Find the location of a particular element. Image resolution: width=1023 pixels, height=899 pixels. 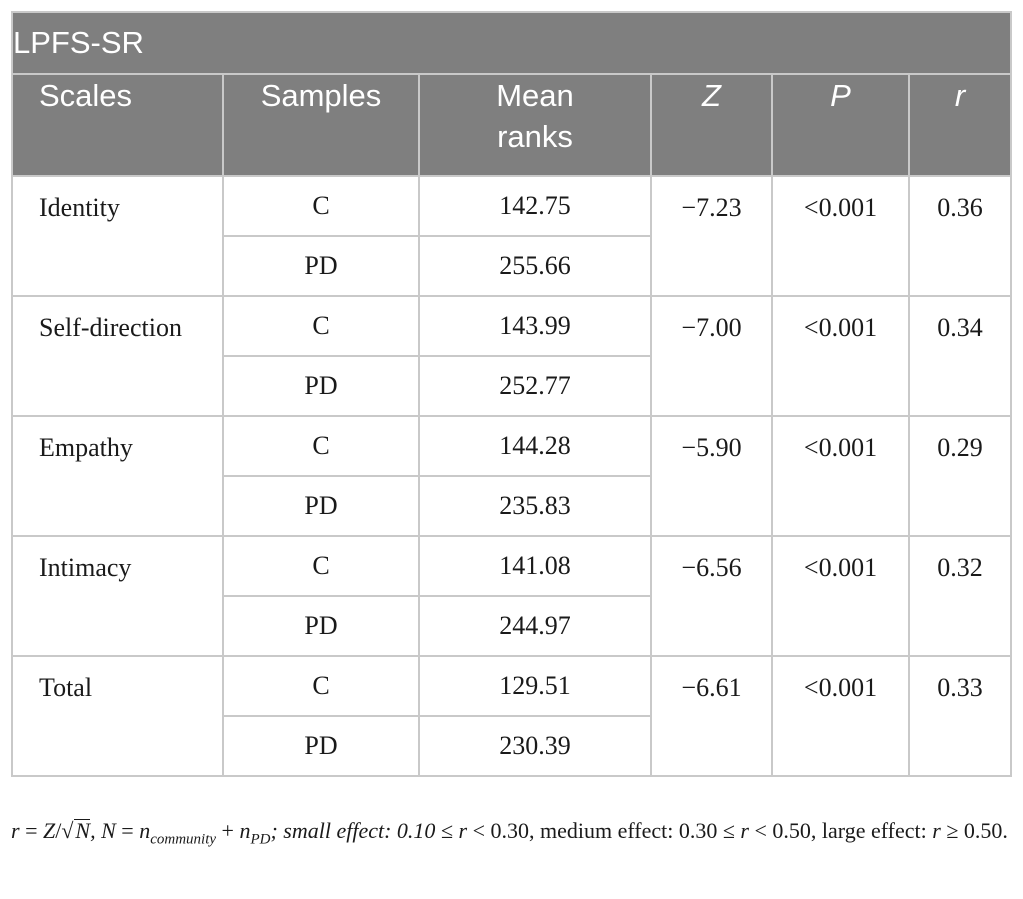

mean-rank: 129.51 is located at coordinates (535, 686).